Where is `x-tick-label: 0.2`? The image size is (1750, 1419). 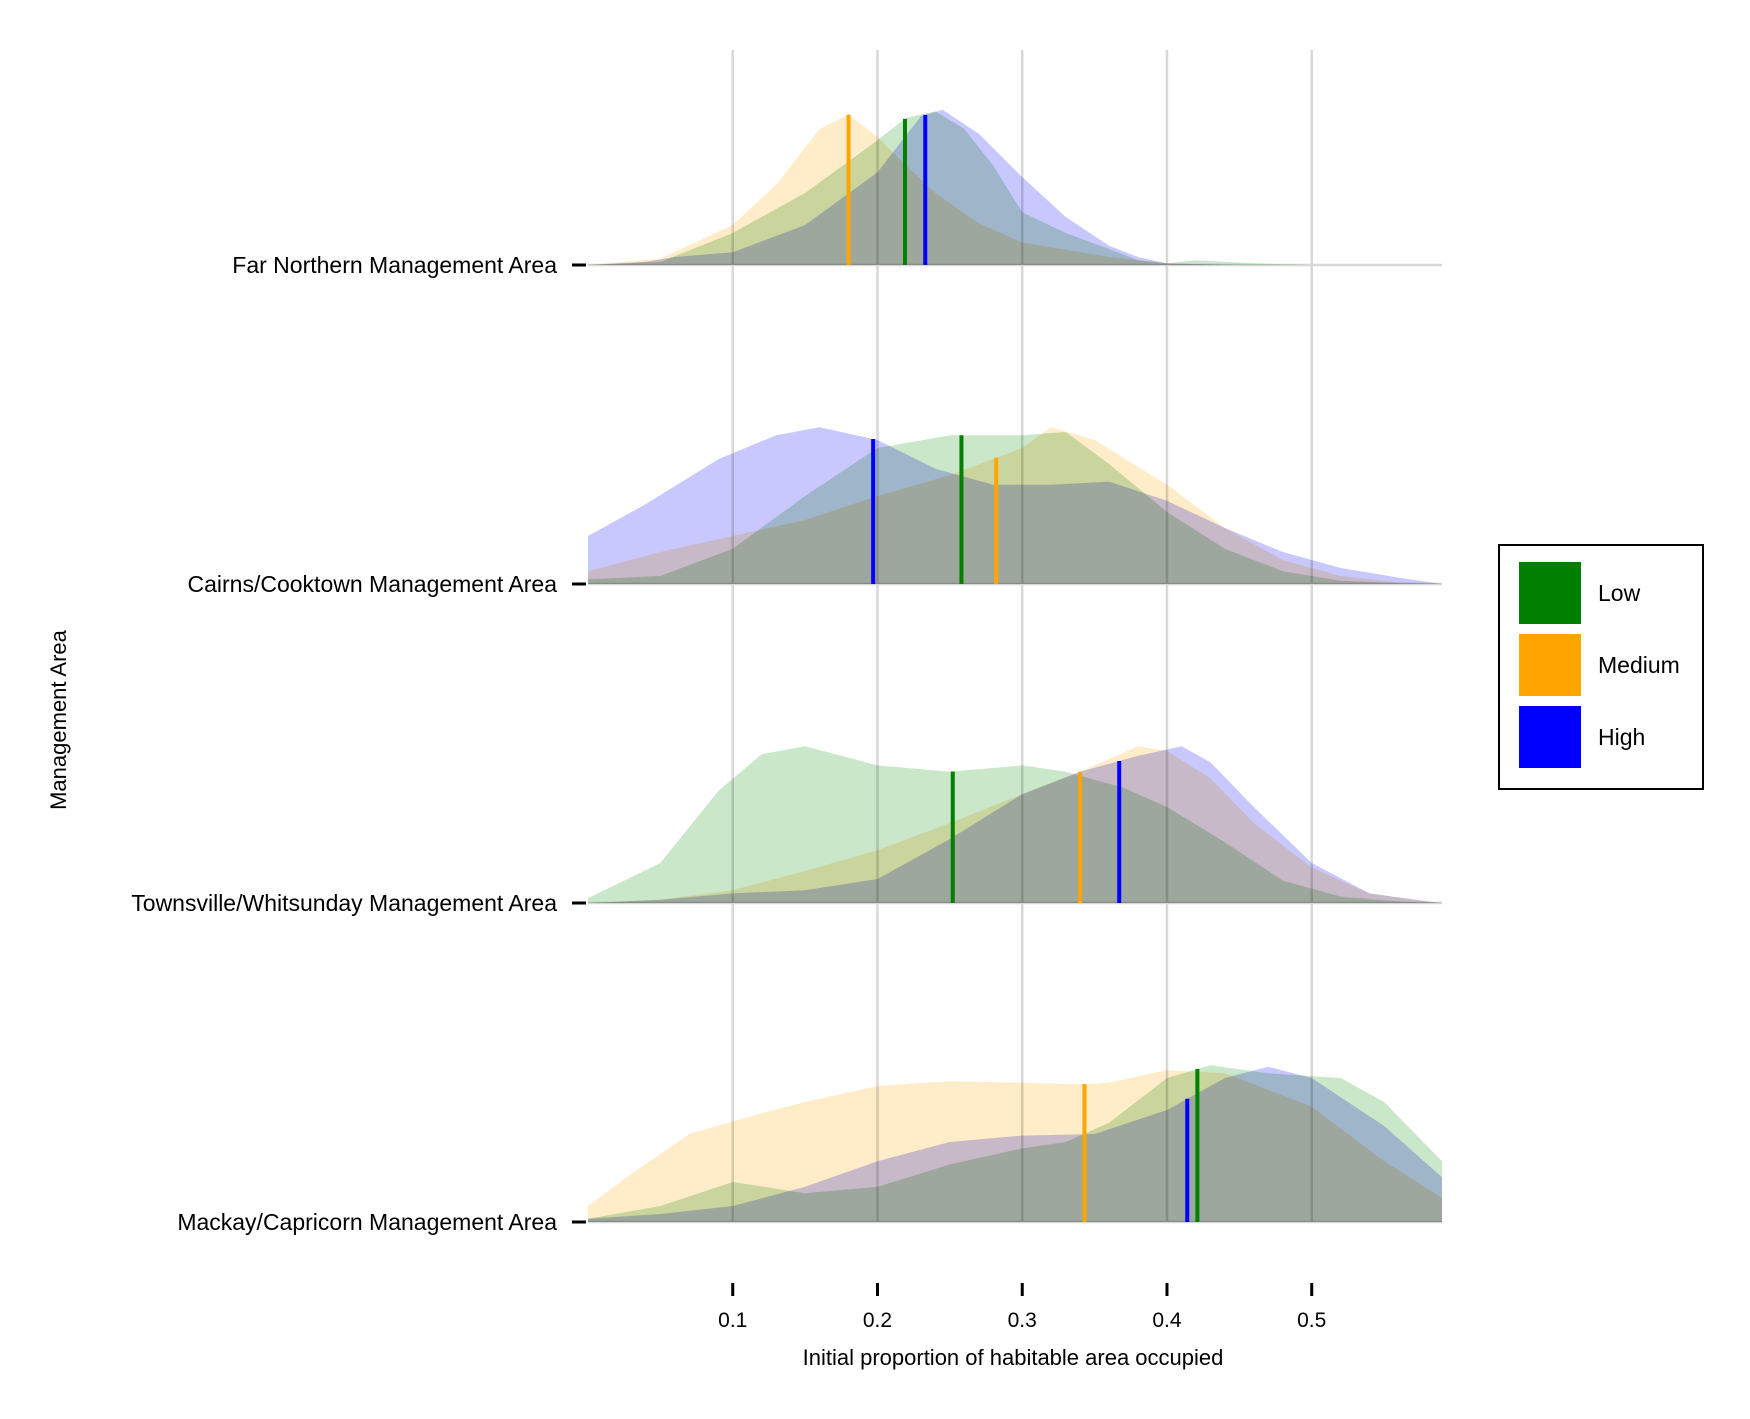 x-tick-label: 0.2 is located at coordinates (877, 1320).